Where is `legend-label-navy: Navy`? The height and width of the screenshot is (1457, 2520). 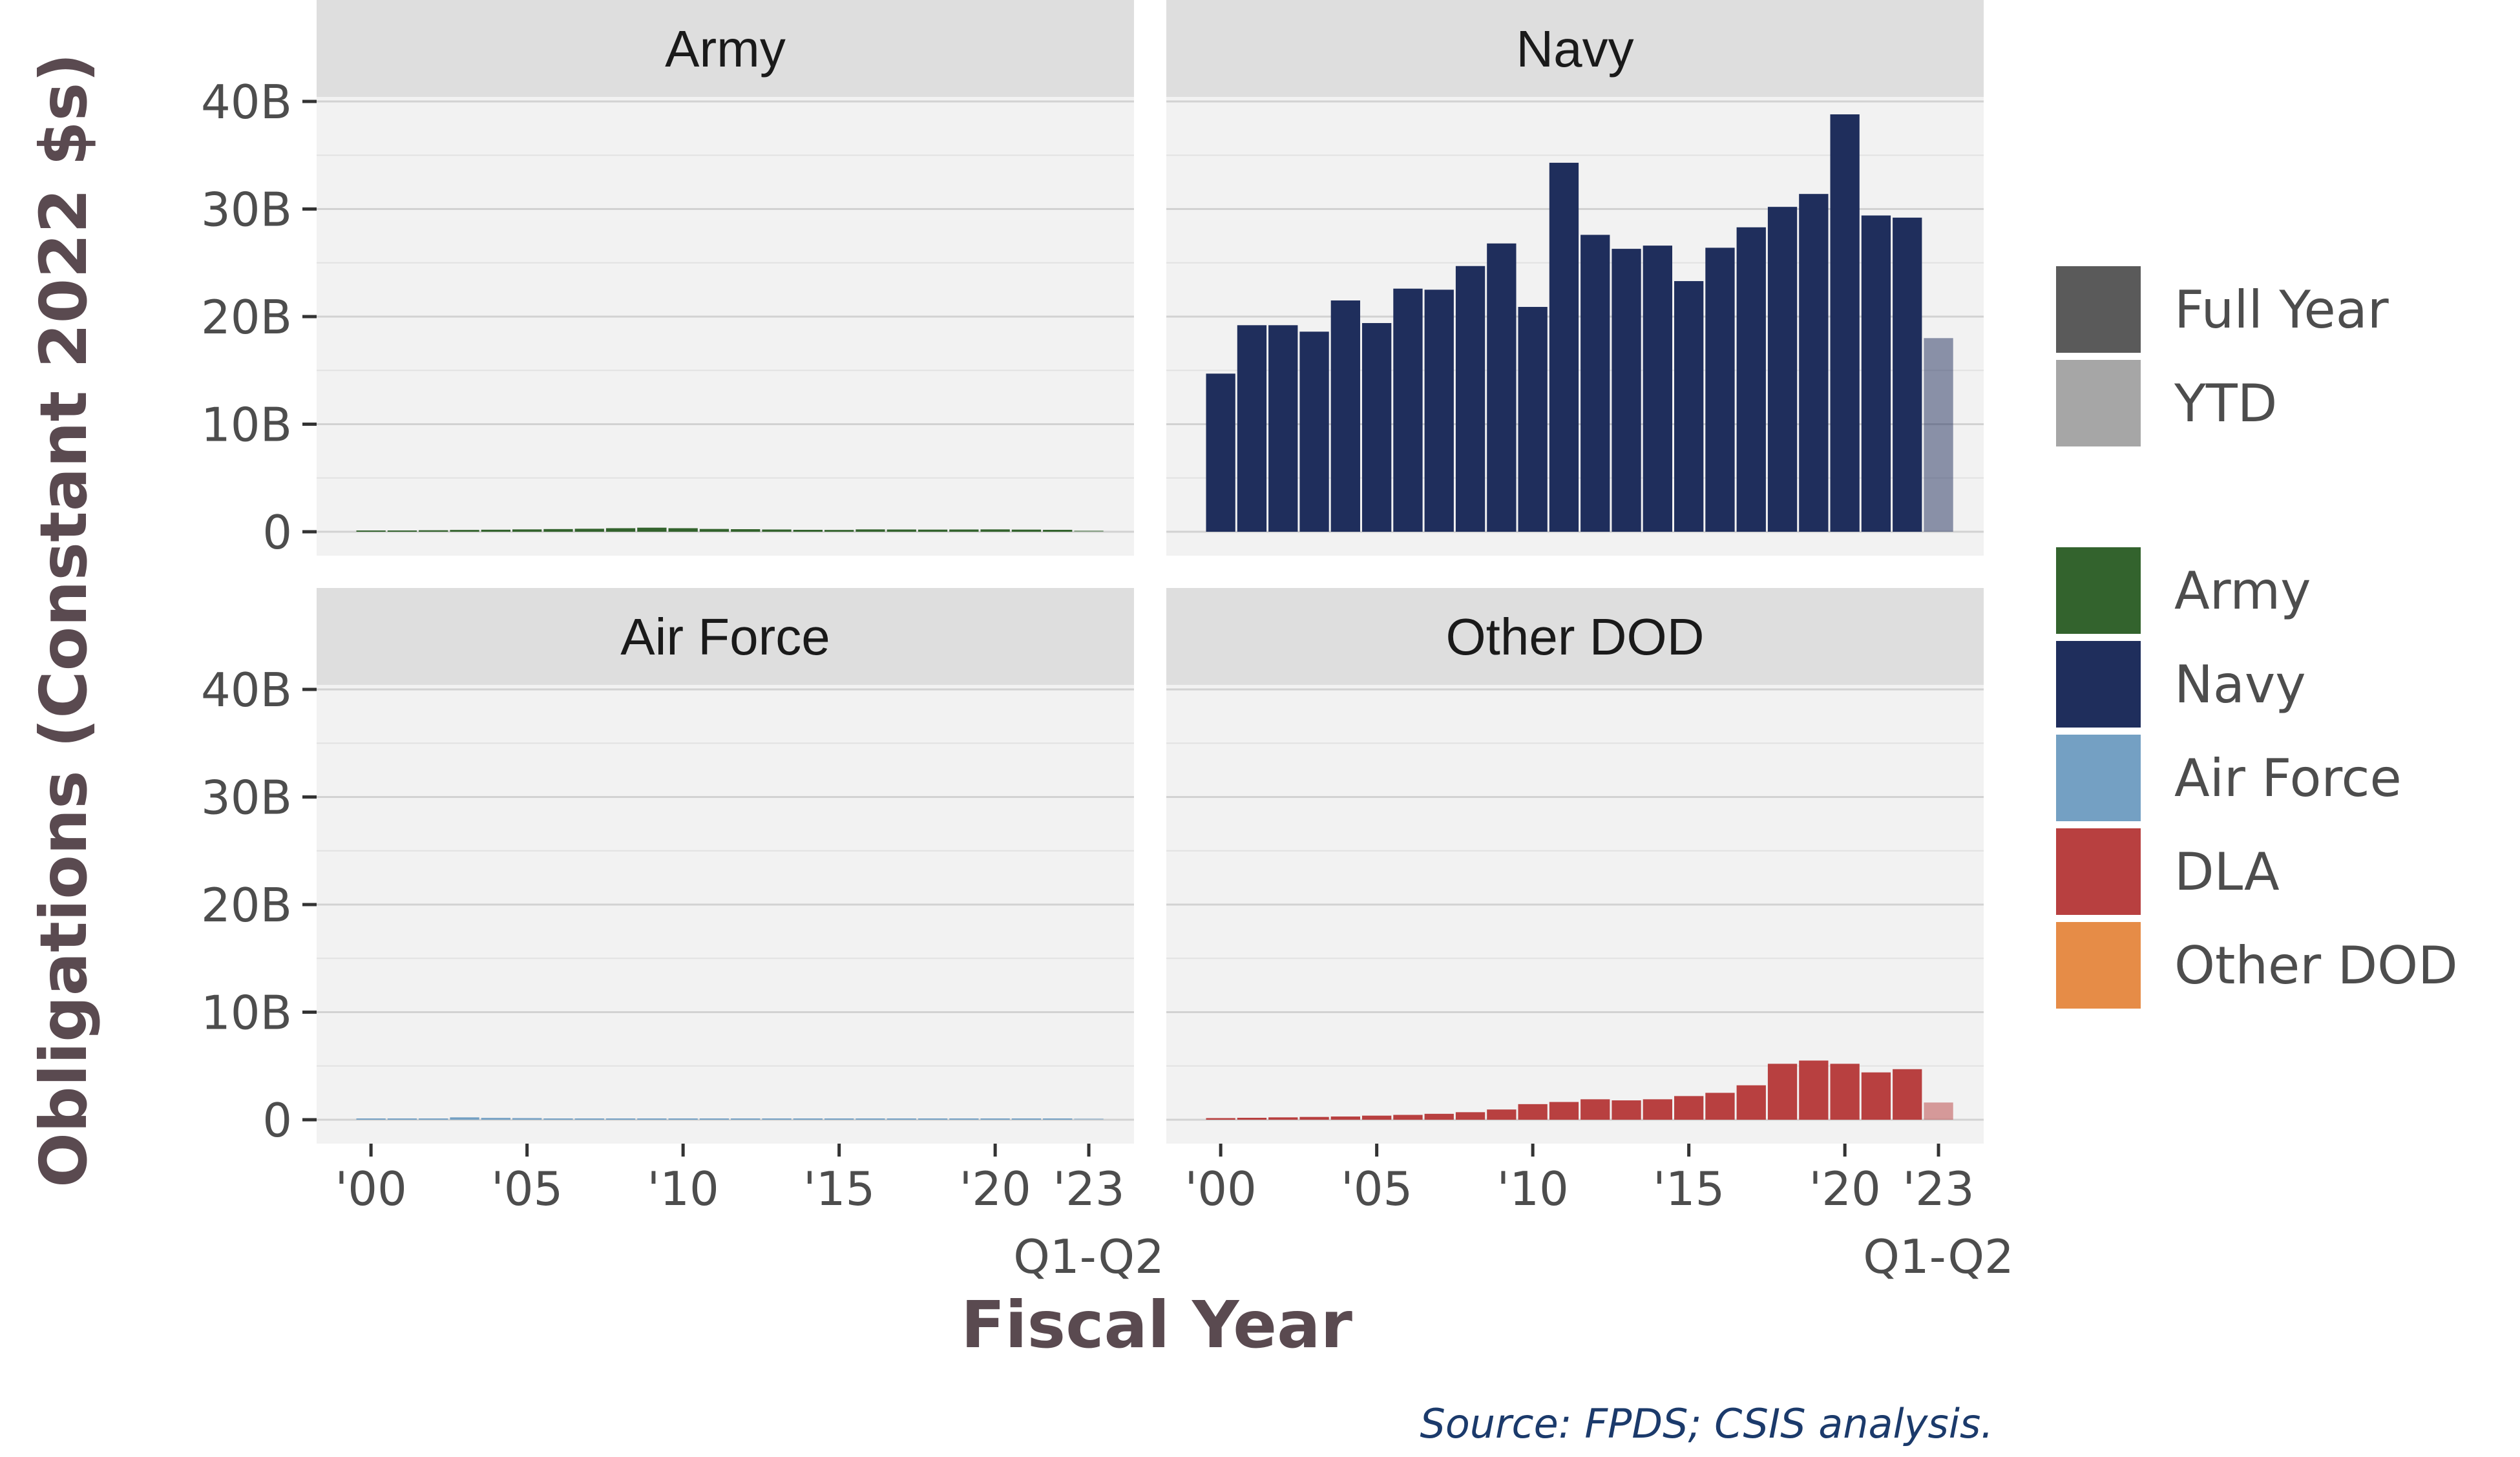 legend-label-navy: Navy is located at coordinates (2240, 685).